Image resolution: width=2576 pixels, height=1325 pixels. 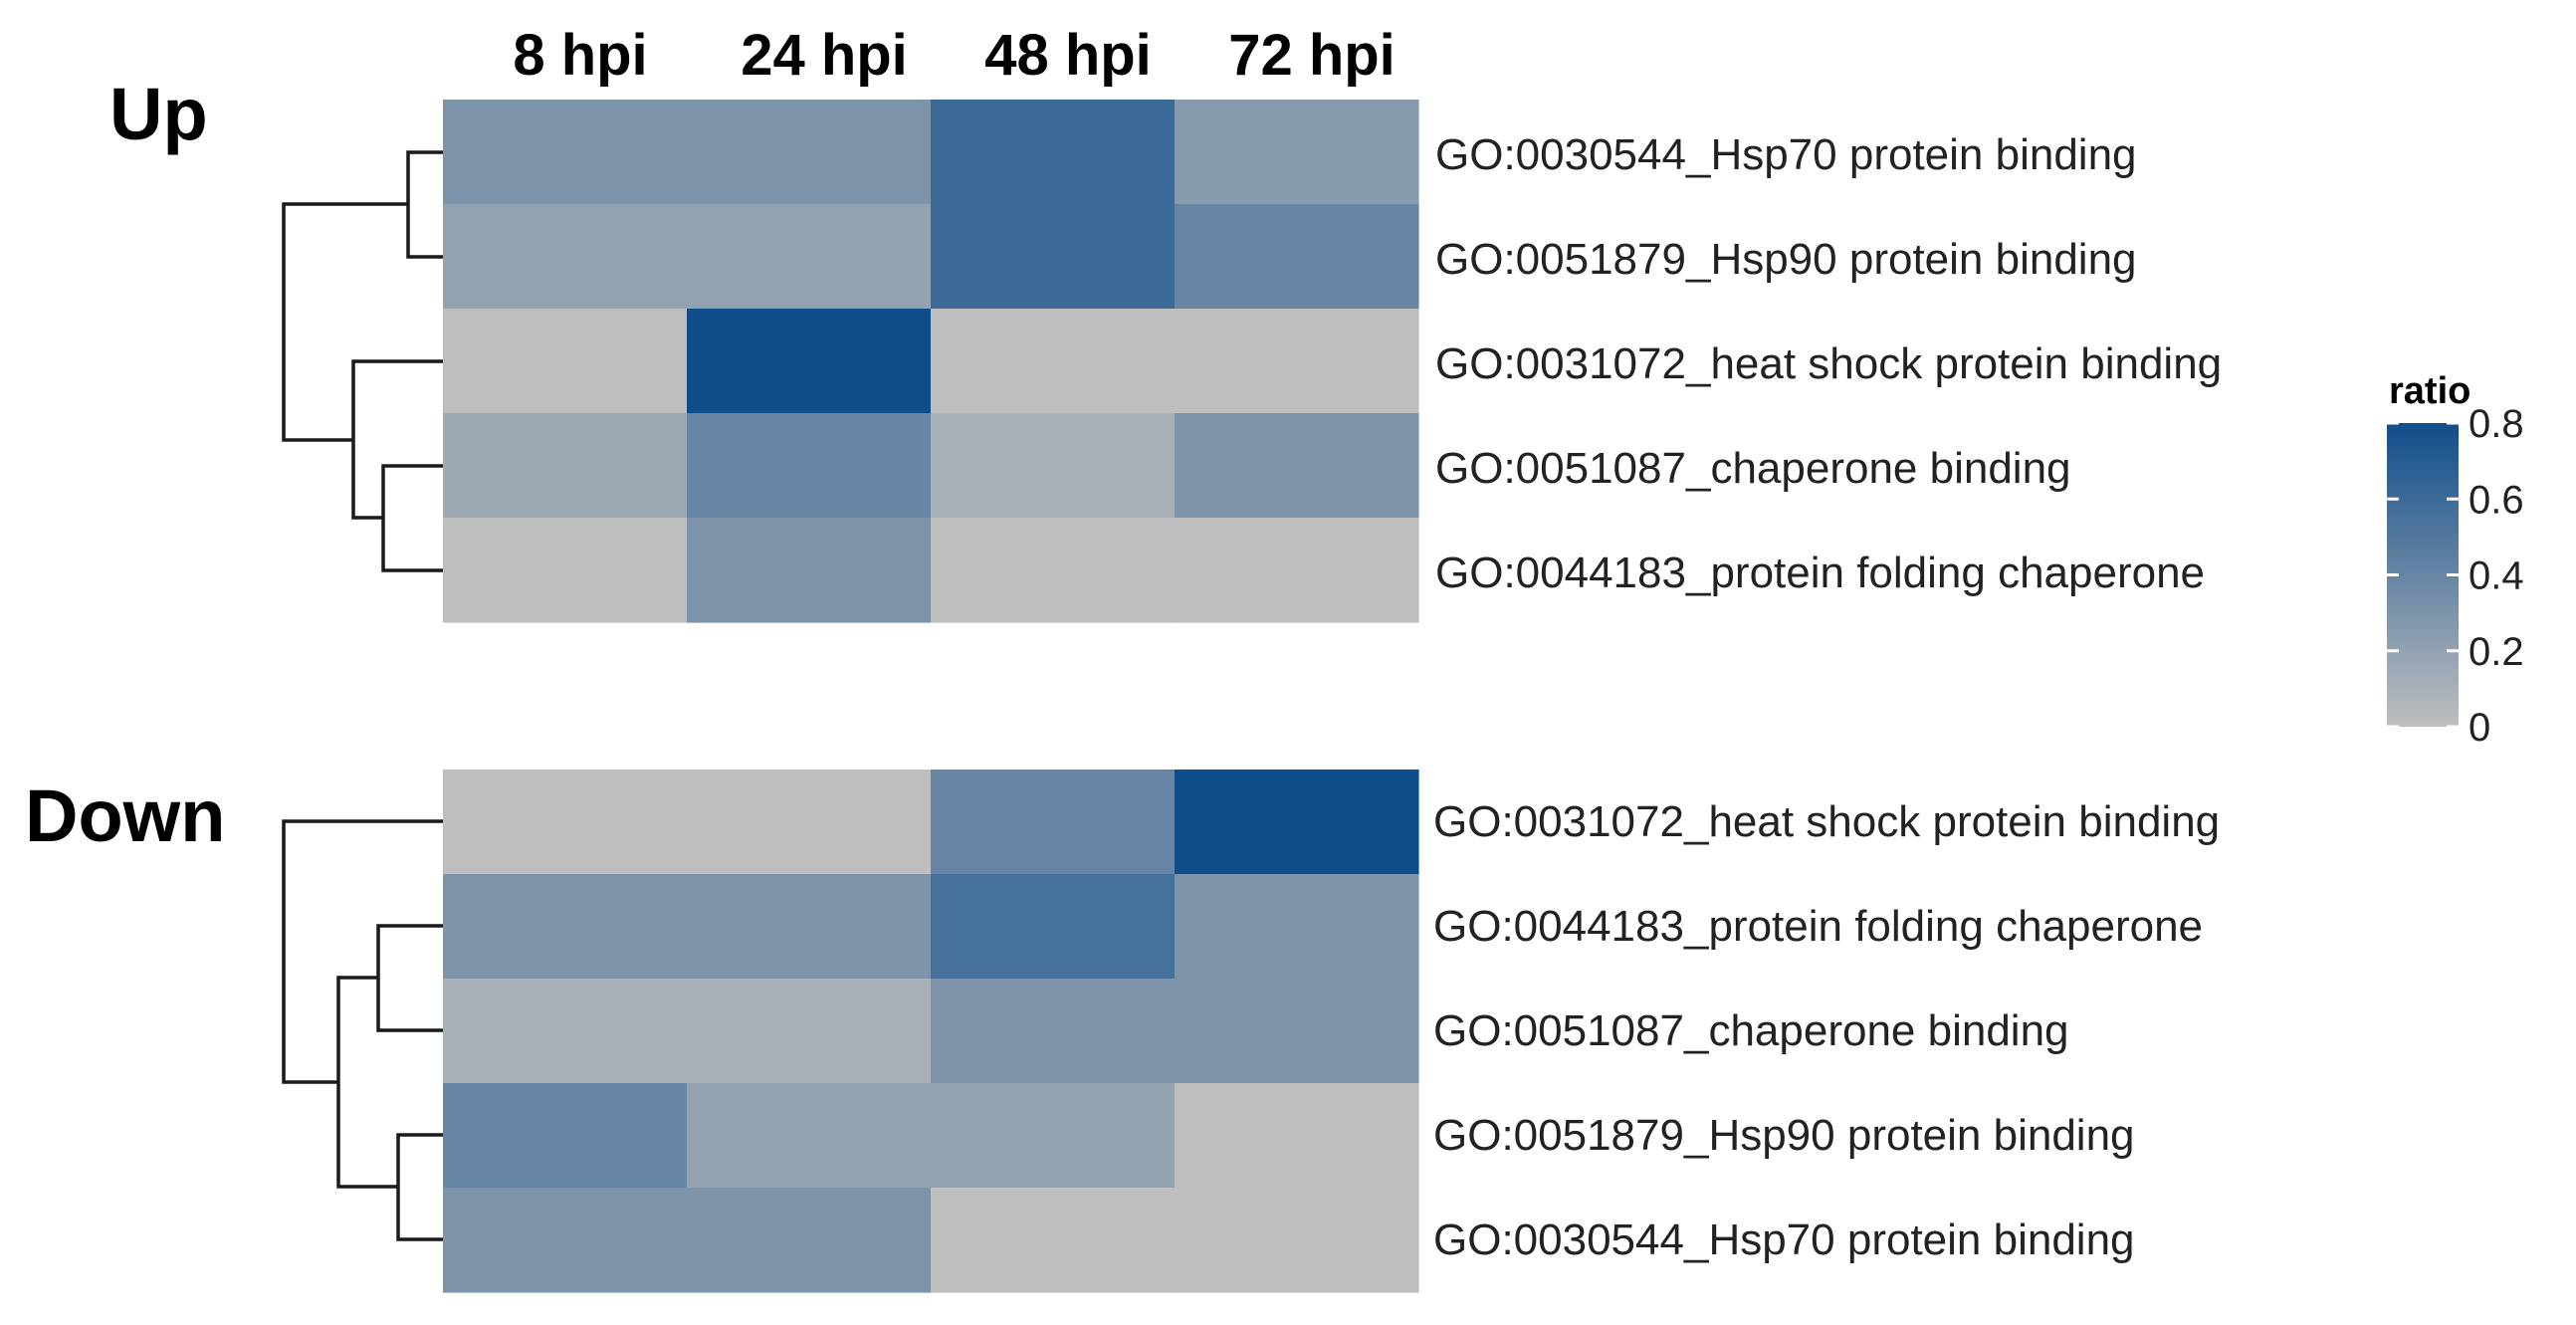 What do you see at coordinates (2496, 652) in the screenshot?
I see `legend-tick-label: 0.2` at bounding box center [2496, 652].